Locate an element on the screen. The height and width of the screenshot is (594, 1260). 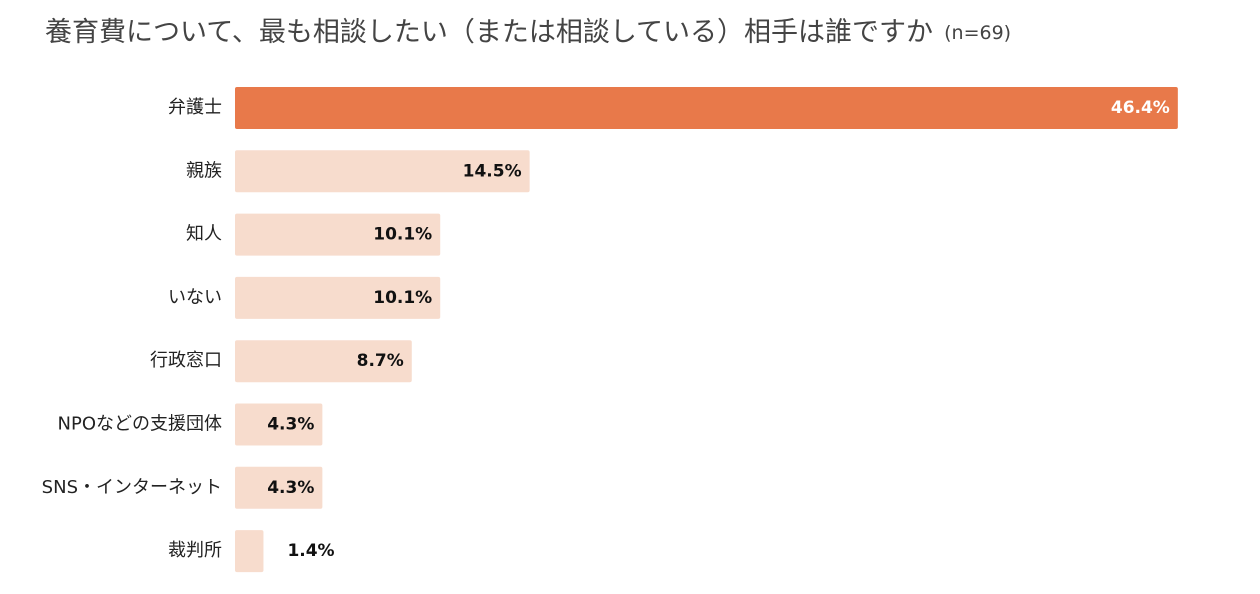
category-label: 知人 is located at coordinates (204, 234).